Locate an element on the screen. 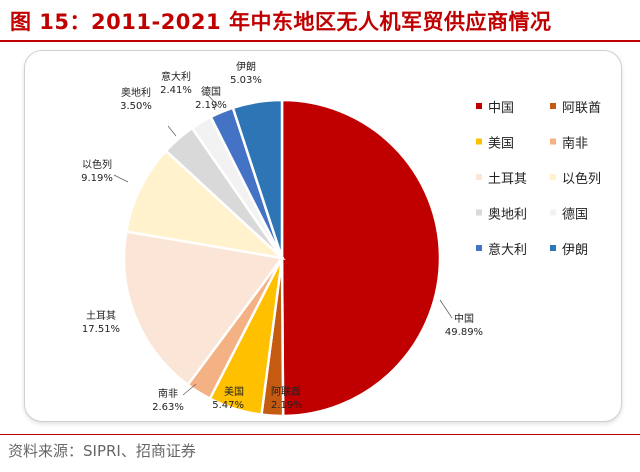 This screenshot has width=640, height=472. legend-label-8: 意大利 is located at coordinates (507, 250).